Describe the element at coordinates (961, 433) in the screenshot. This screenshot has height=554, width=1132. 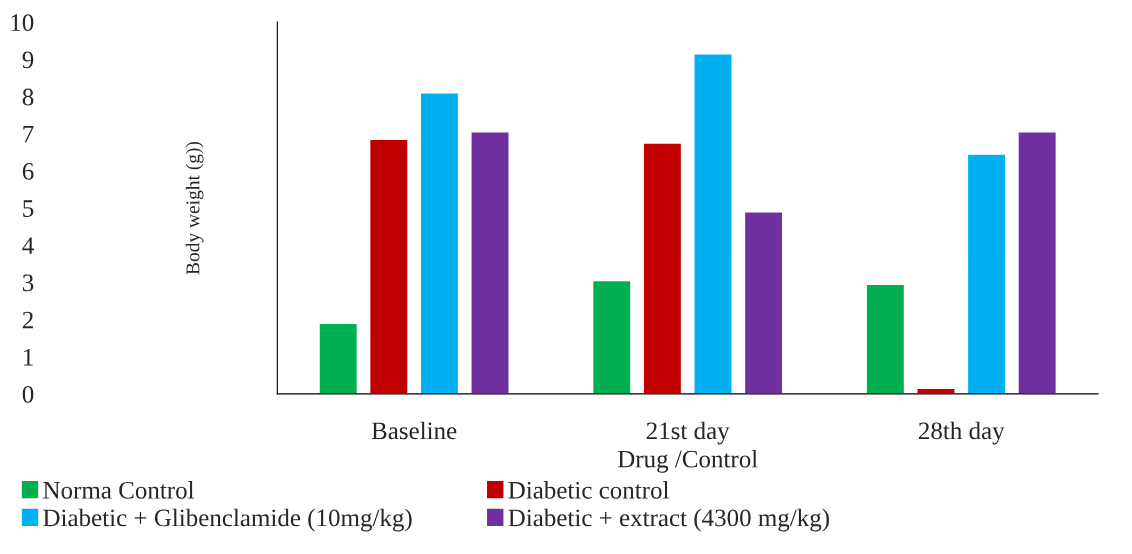
I see `x-tick-label: 28th day` at that location.